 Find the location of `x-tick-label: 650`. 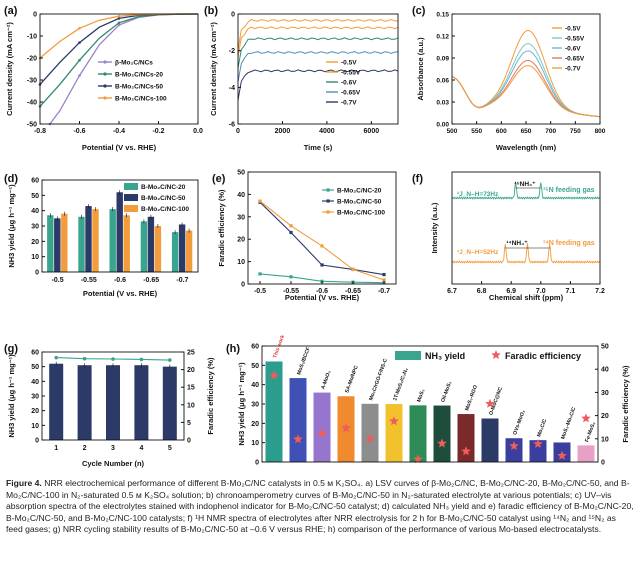

x-tick-label: 650 is located at coordinates (526, 131).